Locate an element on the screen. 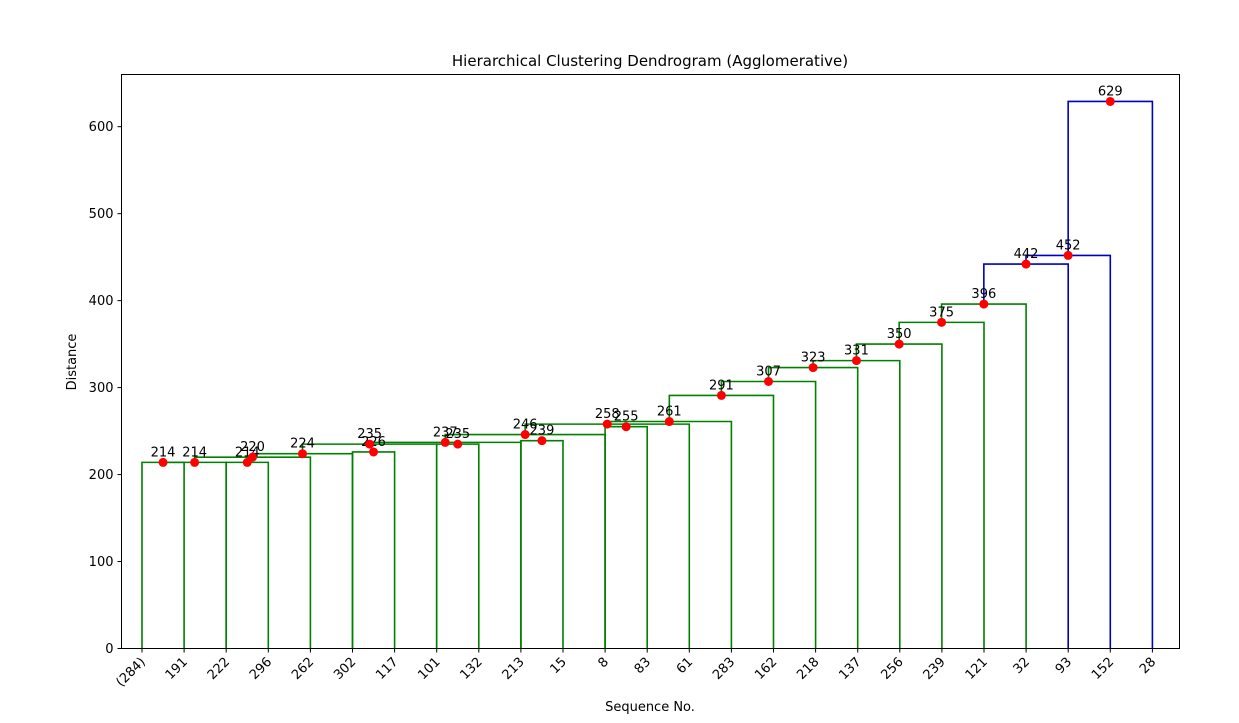 This screenshot has width=1239, height=723. leaf-label: 302 is located at coordinates (345, 669).